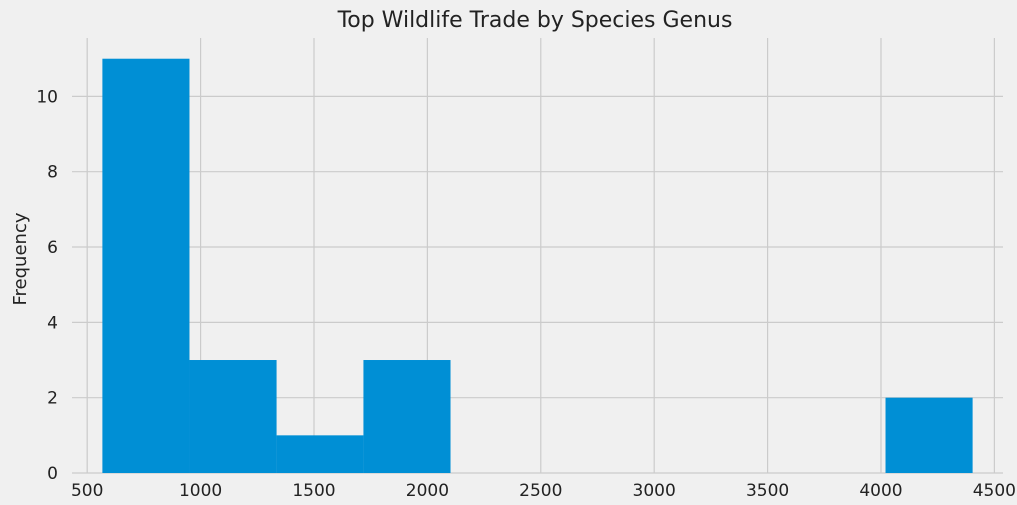 This screenshot has width=1017, height=505. Describe the element at coordinates (52, 399) in the screenshot. I see `y-tick-label: 2` at that location.